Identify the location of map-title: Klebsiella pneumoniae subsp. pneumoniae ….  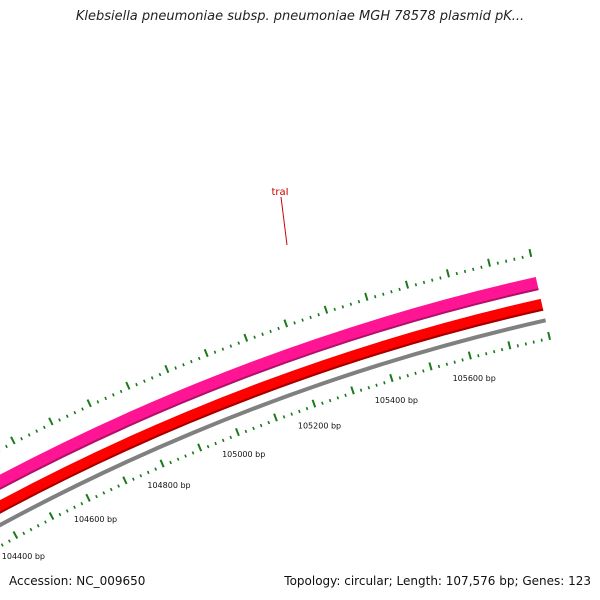
(300, 16).